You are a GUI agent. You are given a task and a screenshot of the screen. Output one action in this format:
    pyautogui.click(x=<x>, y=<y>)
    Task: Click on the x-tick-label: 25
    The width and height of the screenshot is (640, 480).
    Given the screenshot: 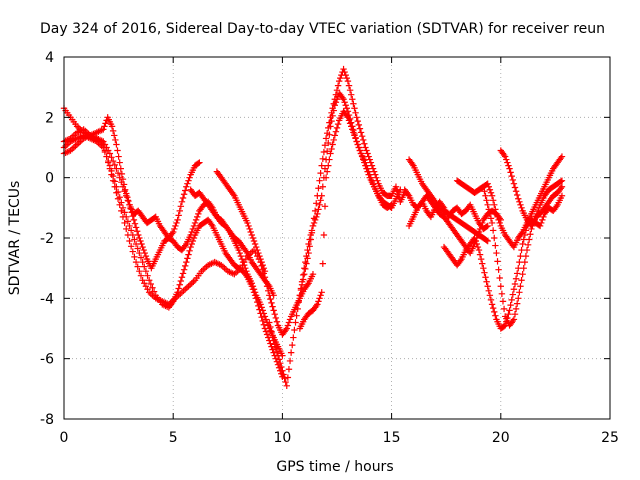 What is the action you would take?
    pyautogui.click(x=610, y=438)
    